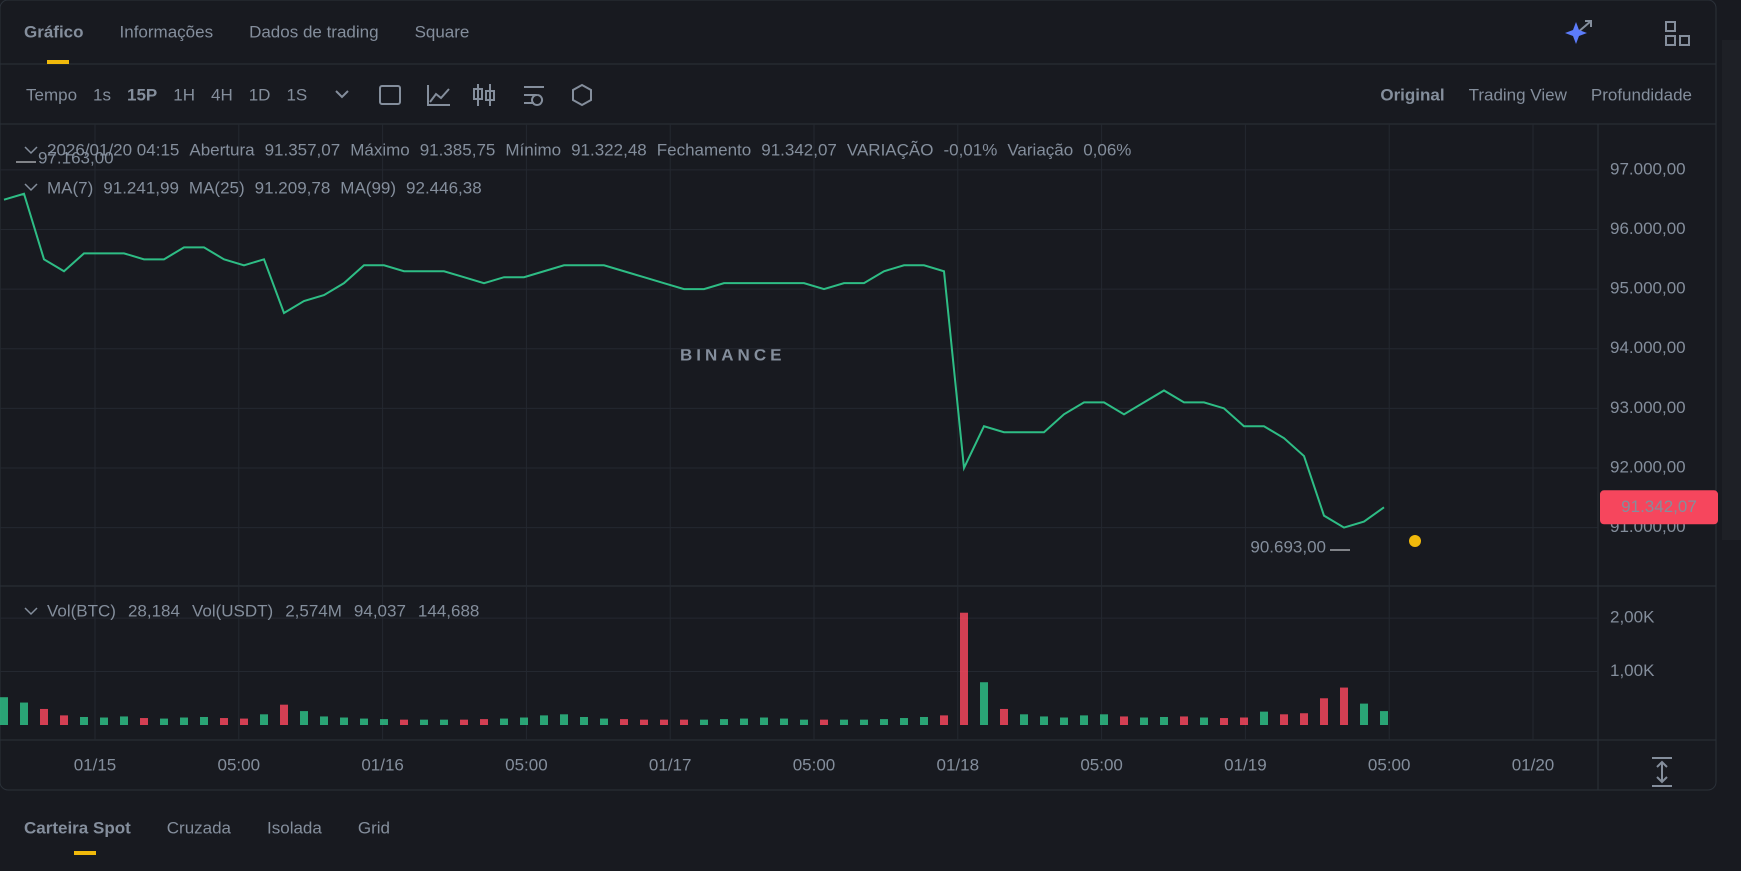 The height and width of the screenshot is (871, 1741). What do you see at coordinates (142, 94) in the screenshot?
I see `interval-button: 15P` at bounding box center [142, 94].